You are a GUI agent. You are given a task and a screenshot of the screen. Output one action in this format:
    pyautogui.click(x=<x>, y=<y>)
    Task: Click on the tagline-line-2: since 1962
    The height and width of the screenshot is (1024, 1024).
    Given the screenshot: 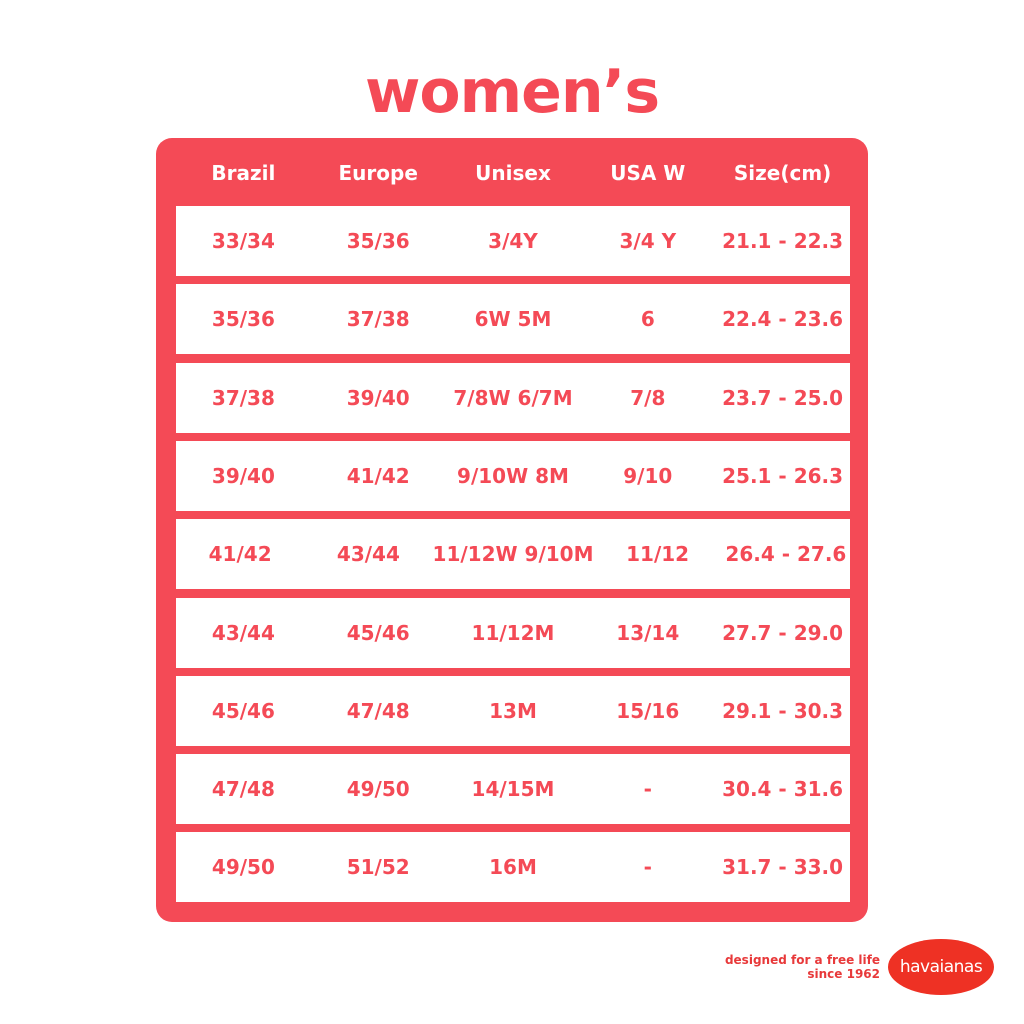 What is the action you would take?
    pyautogui.click(x=843, y=974)
    